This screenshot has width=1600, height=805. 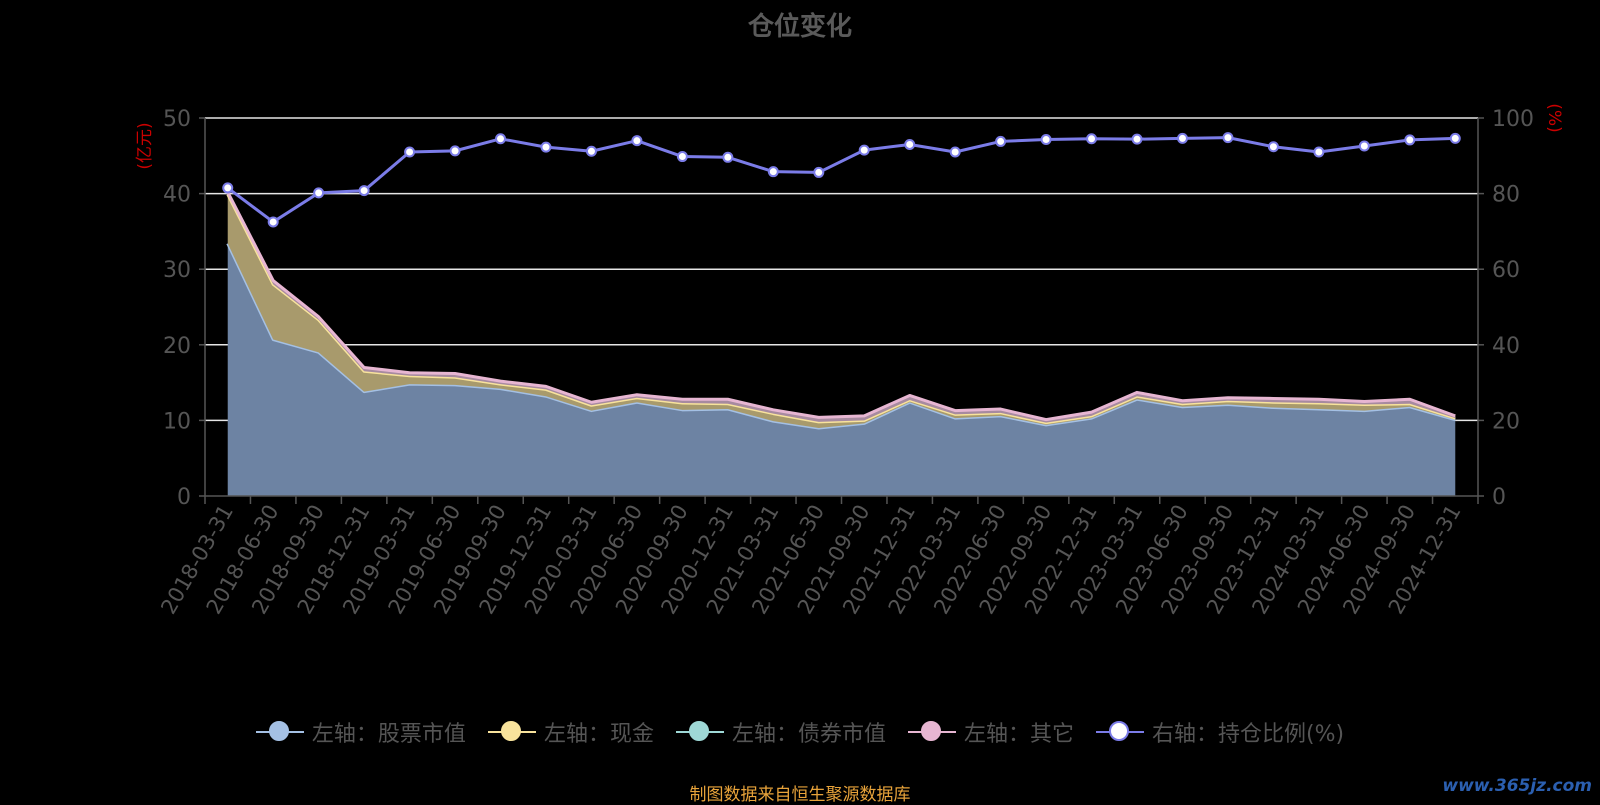 I want to click on legend-item: 左轴：股票市值, so click(x=360, y=732).